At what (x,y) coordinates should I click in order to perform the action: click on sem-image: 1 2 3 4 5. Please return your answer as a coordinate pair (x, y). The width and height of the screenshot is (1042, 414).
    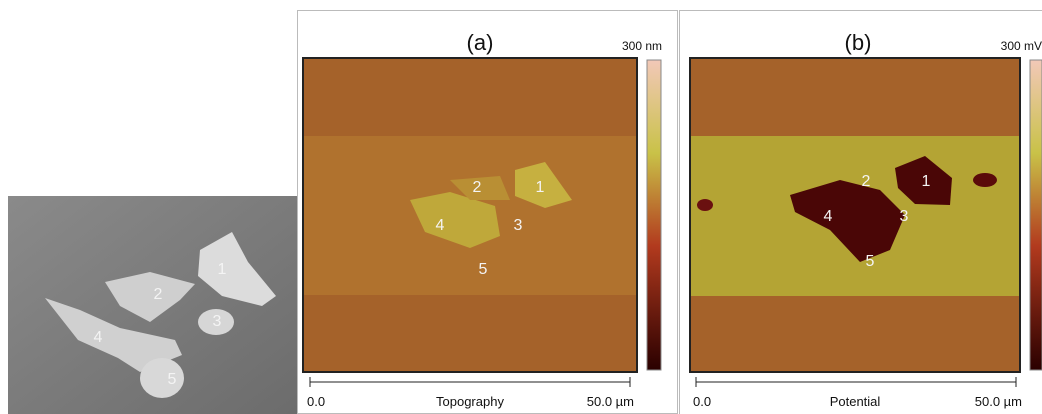
    Looking at the image, I should click on (152, 305).